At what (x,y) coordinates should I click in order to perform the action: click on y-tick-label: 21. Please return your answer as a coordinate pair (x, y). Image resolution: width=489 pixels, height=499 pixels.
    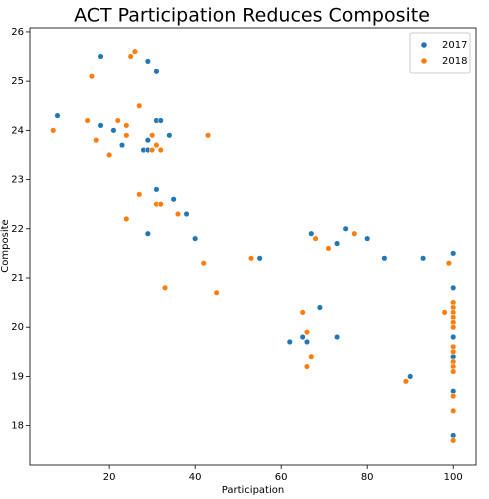
    Looking at the image, I should click on (17, 278).